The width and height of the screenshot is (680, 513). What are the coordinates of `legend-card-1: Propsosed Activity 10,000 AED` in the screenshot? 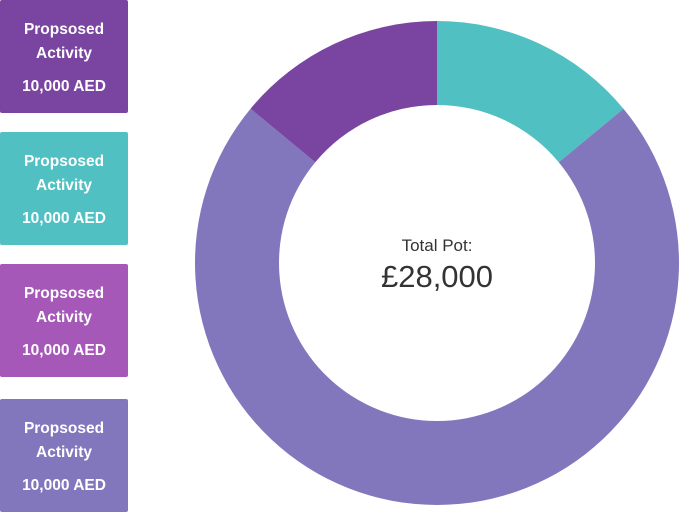 It's located at (64, 56).